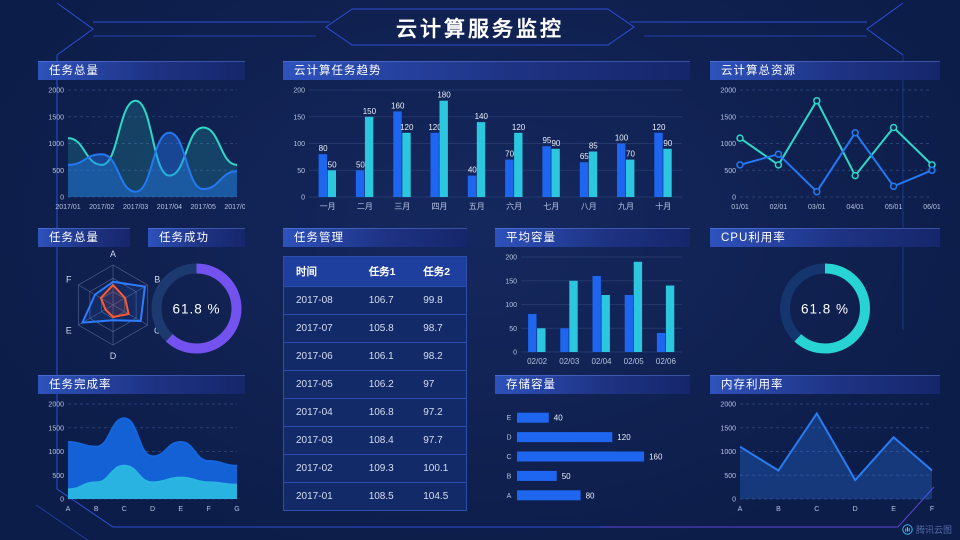 This screenshot has width=960, height=540. I want to click on svg-text: 2017/02, so click(101, 207).